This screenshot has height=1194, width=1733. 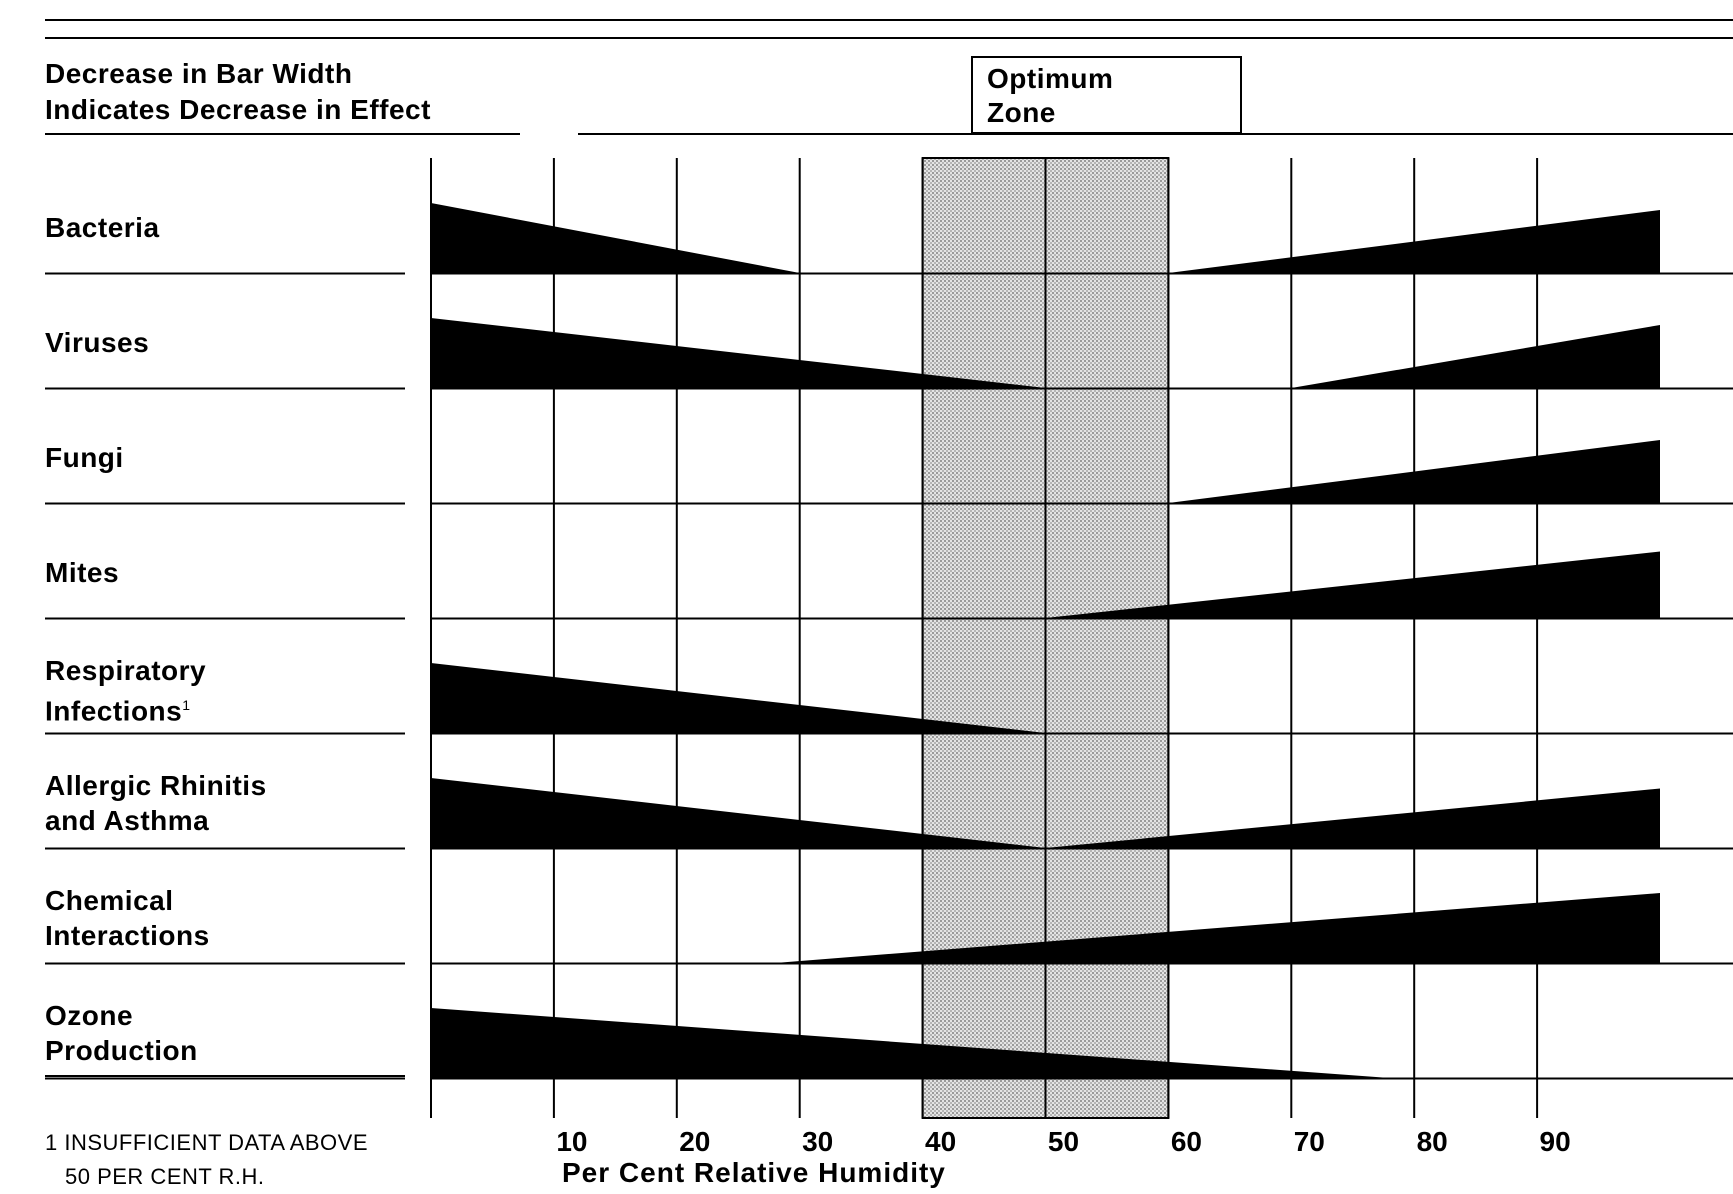 I want to click on row-label-4-line-1: Respiratory, so click(x=126, y=670).